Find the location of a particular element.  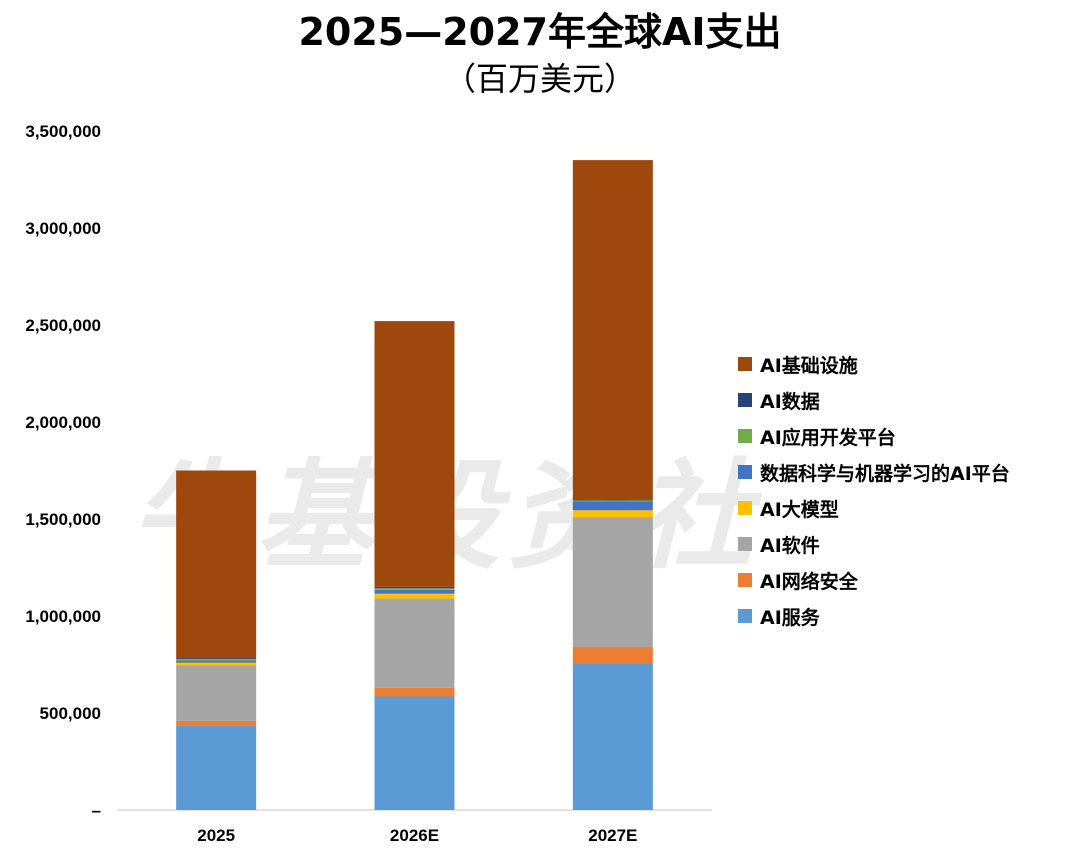

legend-label: AI基础设施 is located at coordinates (809, 365).